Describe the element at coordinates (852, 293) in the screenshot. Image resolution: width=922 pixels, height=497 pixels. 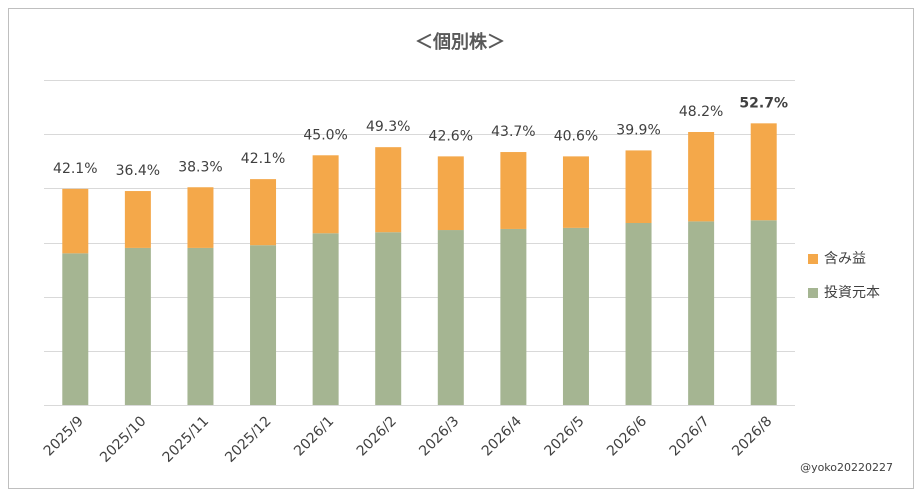
I see `legend-label: 投資元本` at that location.